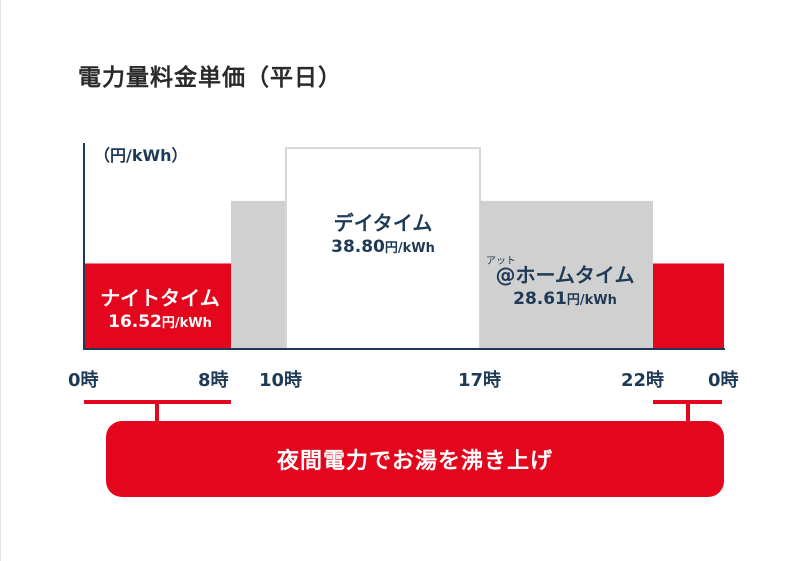 The width and height of the screenshot is (801, 561). I want to click on x-tick-10: 10時, so click(281, 380).